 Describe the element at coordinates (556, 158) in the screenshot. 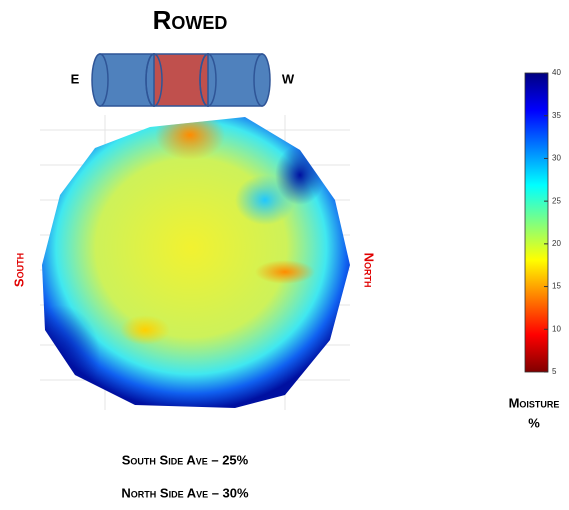

I see `colorbar-tick-label: 30` at that location.